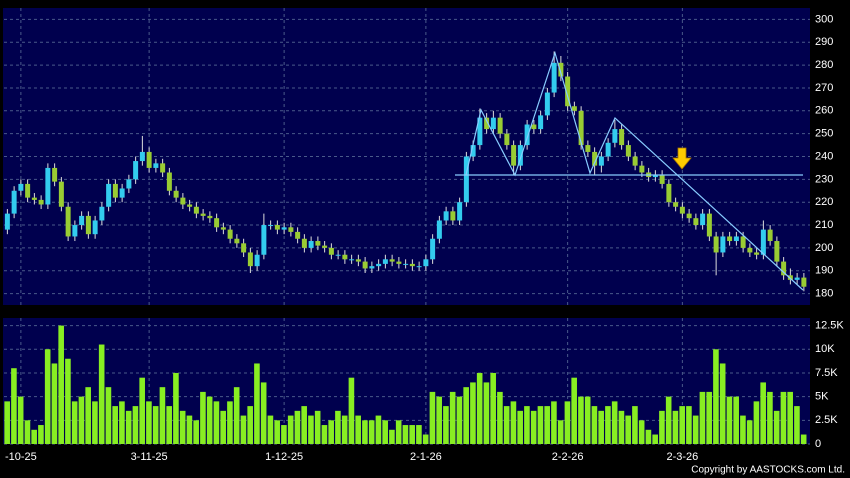 This screenshot has height=478, width=850. Describe the element at coordinates (768, 470) in the screenshot. I see `copyright: Copyright by AASTOCKS.com Ltd.` at that location.